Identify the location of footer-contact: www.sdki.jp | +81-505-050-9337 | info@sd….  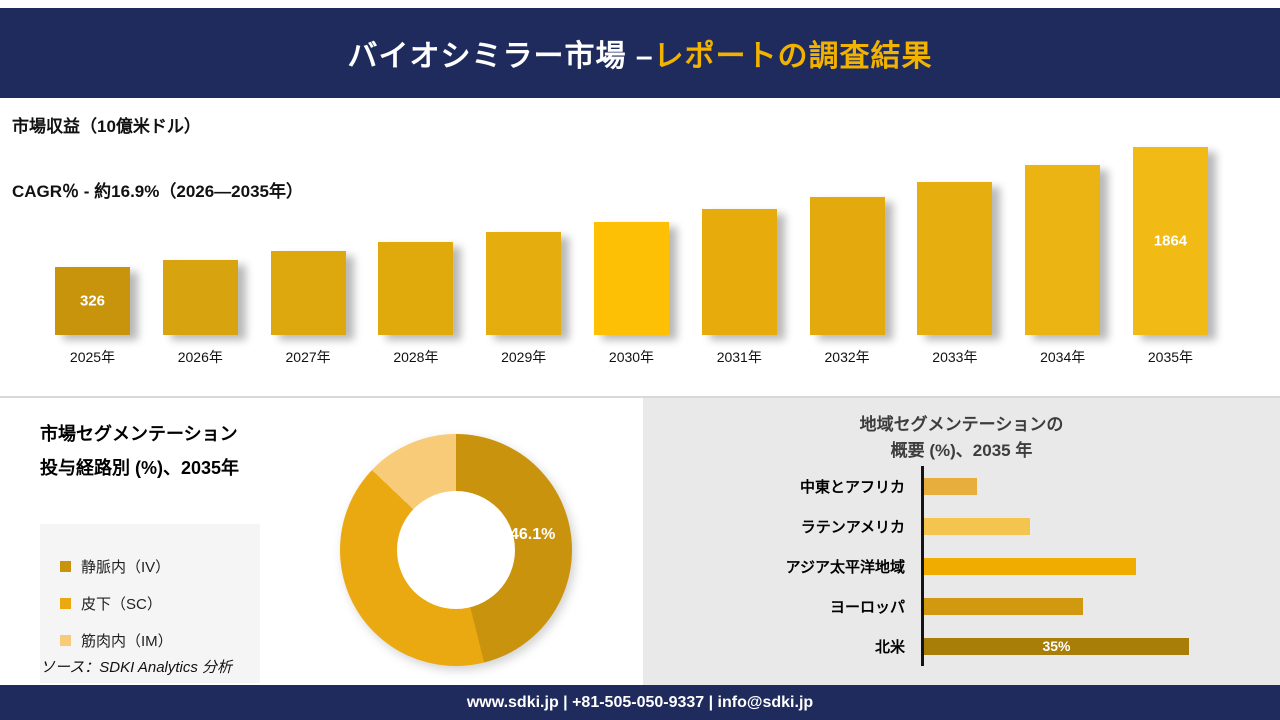
(640, 702).